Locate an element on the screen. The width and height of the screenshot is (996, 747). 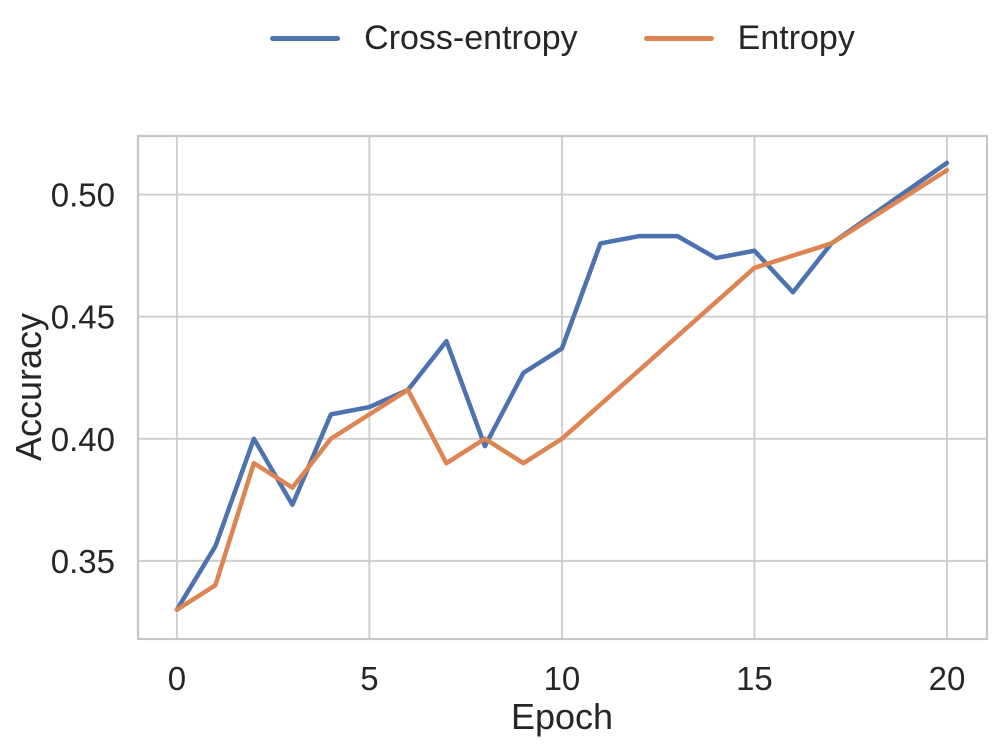
legend-line-swatch-cross-entropy is located at coordinates (305, 38).